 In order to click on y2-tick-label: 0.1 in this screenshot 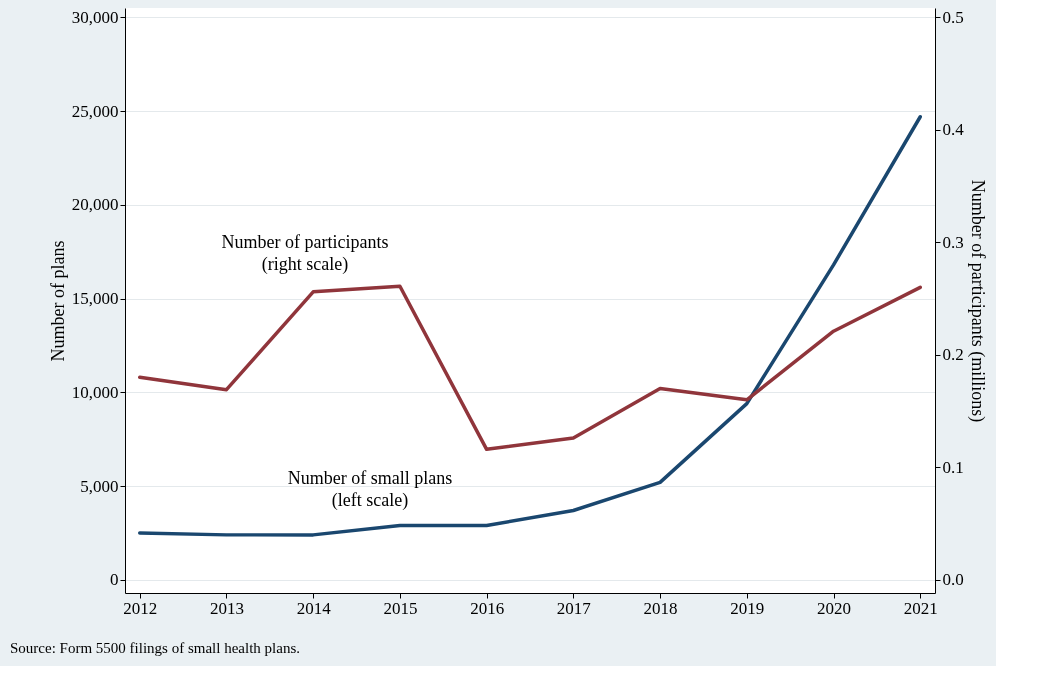, I will do `click(953, 467)`.